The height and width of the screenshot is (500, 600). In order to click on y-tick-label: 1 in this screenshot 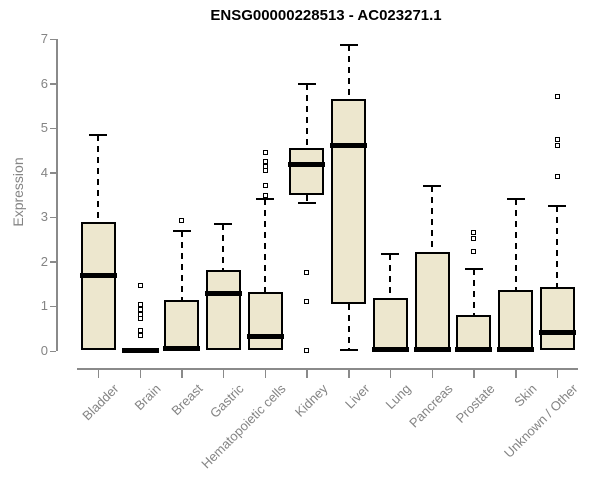, I will do `click(44, 306)`.